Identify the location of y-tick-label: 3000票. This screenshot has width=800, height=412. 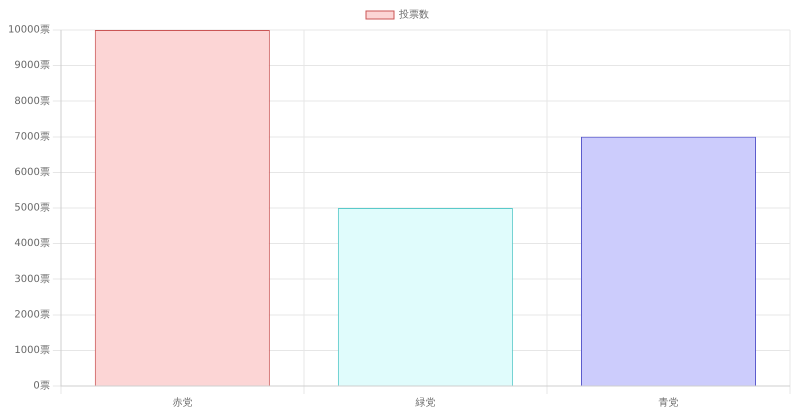
(32, 279).